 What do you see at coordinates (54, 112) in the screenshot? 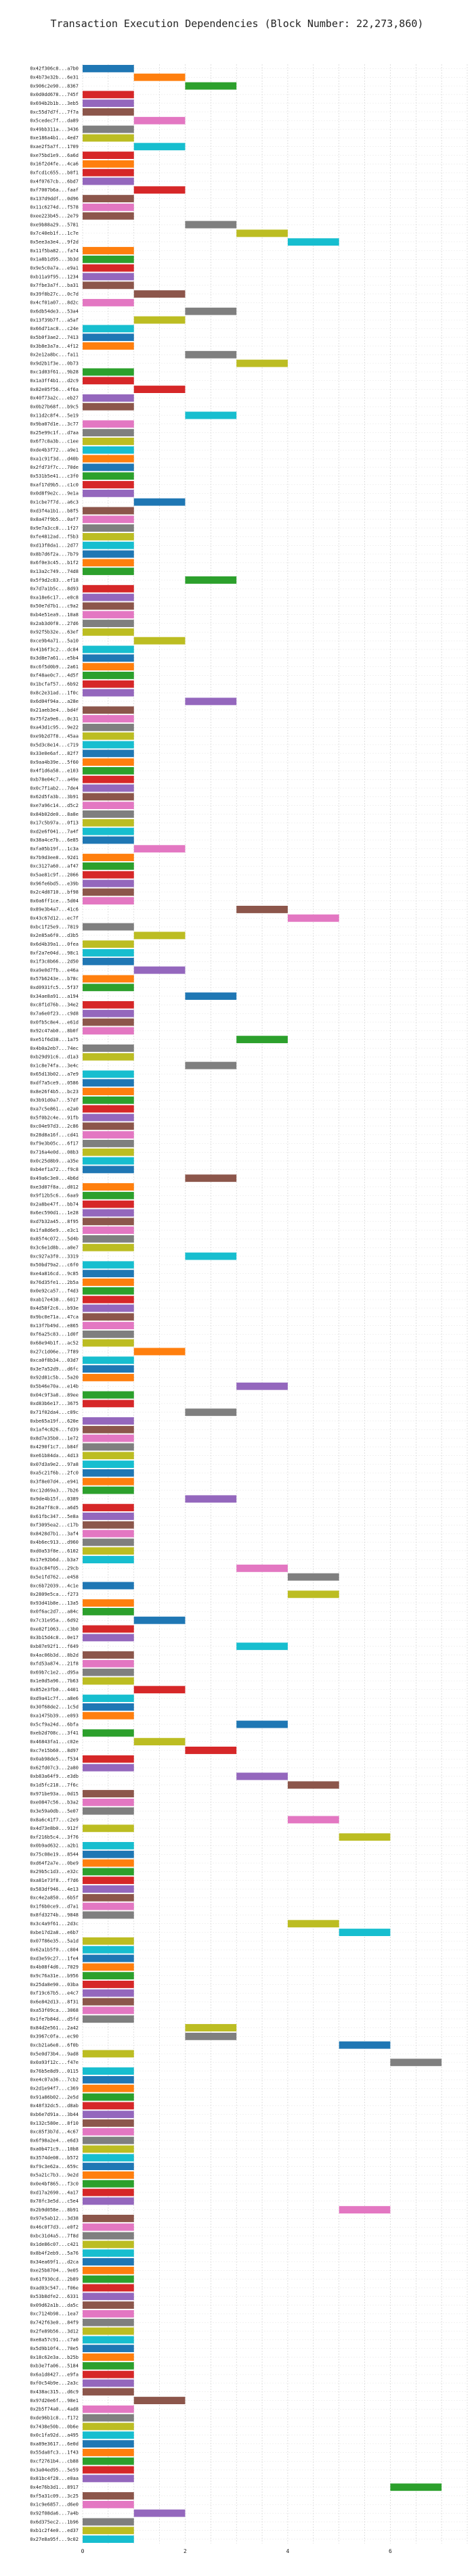
I see `y-tick-label: 0xc55d7d7f...7f7a` at bounding box center [54, 112].